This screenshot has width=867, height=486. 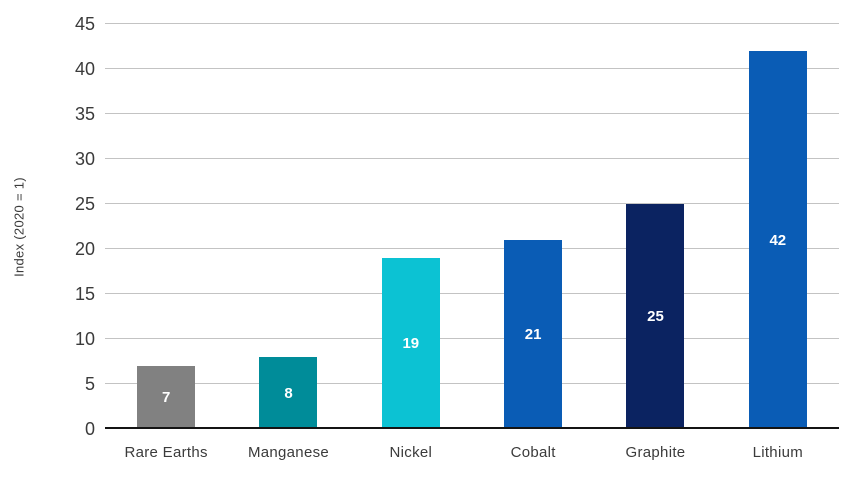 What do you see at coordinates (84, 24) in the screenshot?
I see `y-tick-label-45: 45` at bounding box center [84, 24].